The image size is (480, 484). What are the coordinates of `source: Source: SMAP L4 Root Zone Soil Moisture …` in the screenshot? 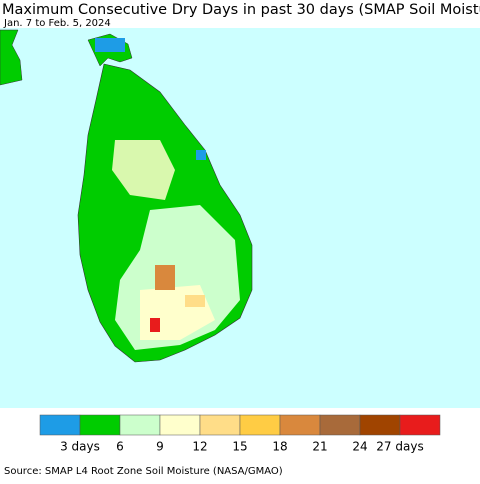 It's located at (143, 471).